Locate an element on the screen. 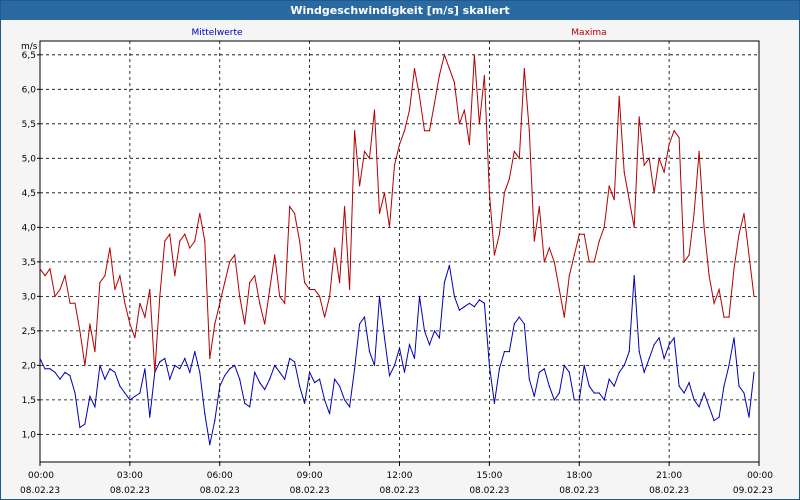 This screenshot has height=500, width=800. y-tick-label: 5,5 is located at coordinates (29, 125).